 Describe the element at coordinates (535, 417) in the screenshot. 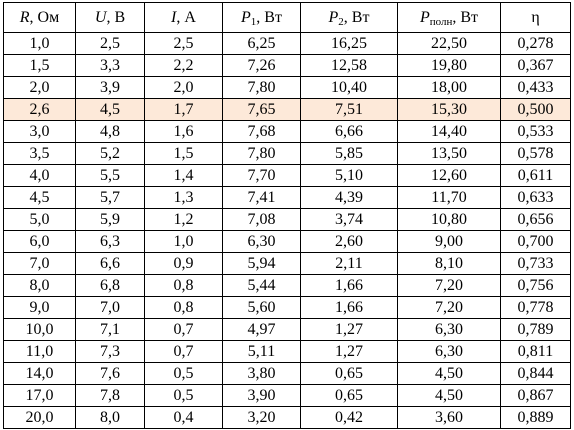

I see `table-cell: 0,889` at that location.